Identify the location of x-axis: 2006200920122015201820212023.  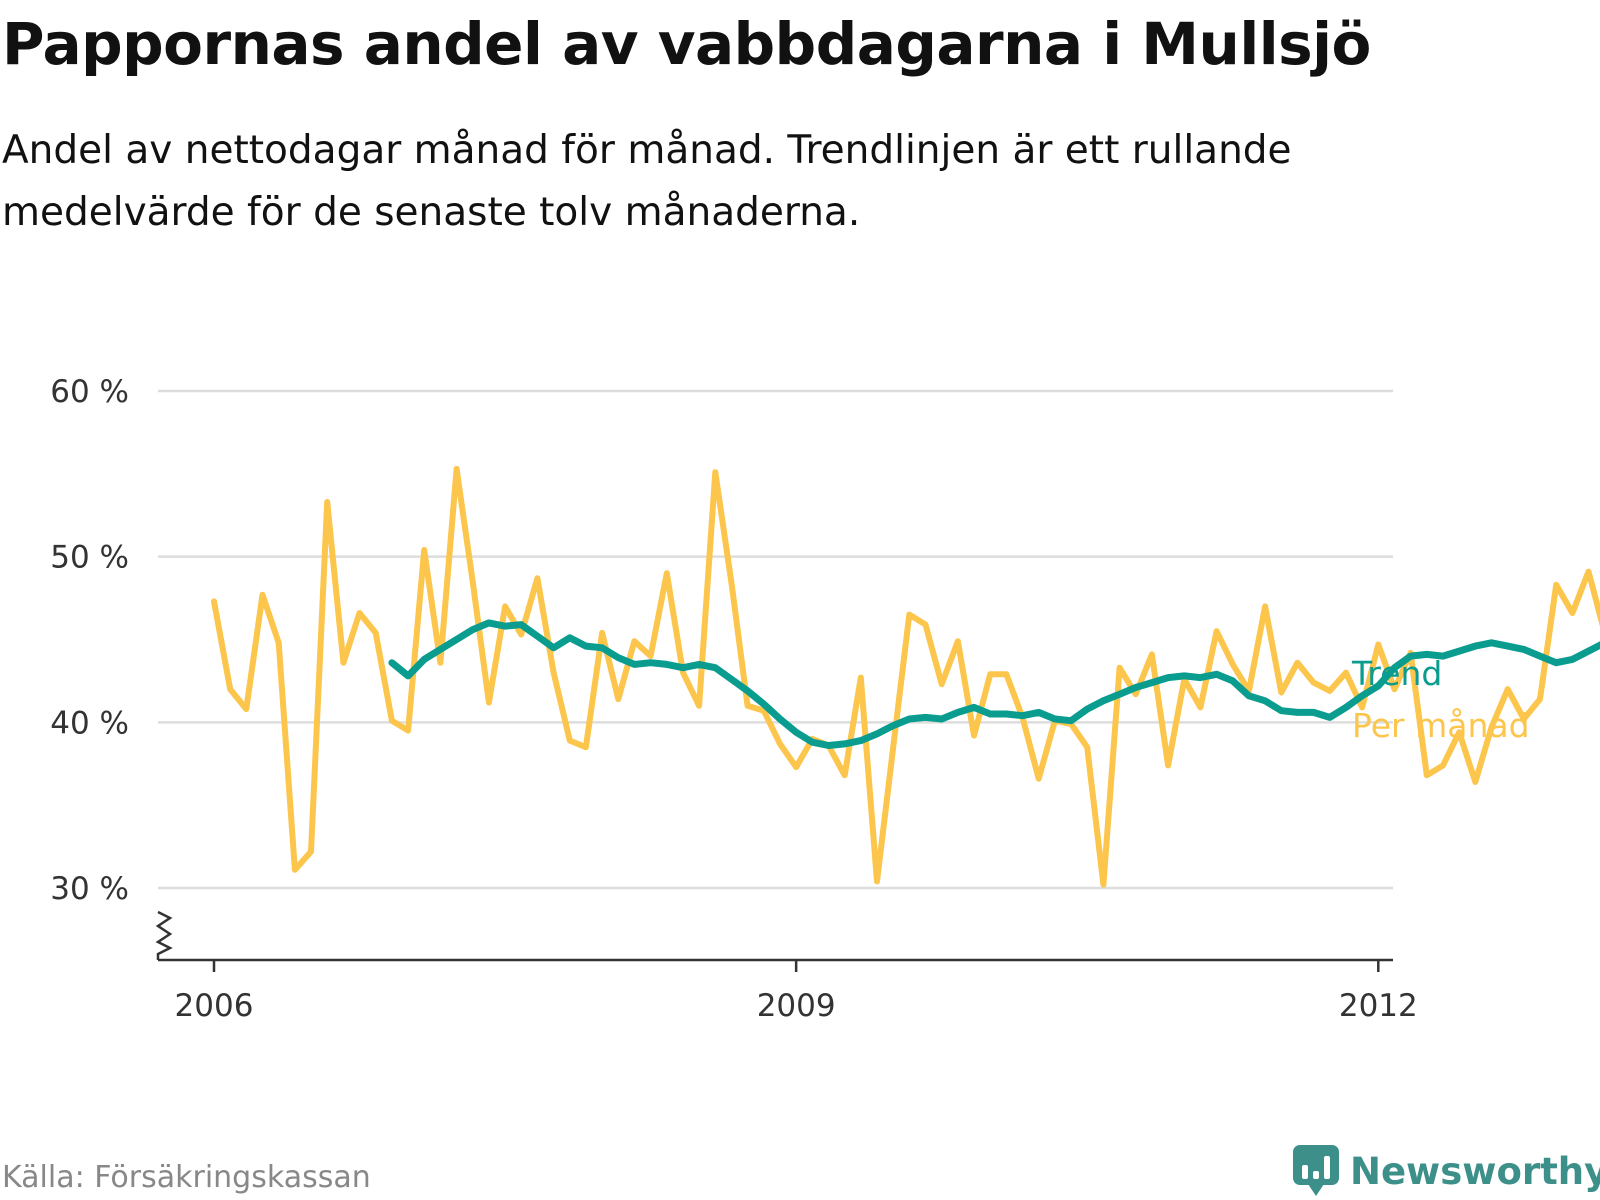
(786, 967).